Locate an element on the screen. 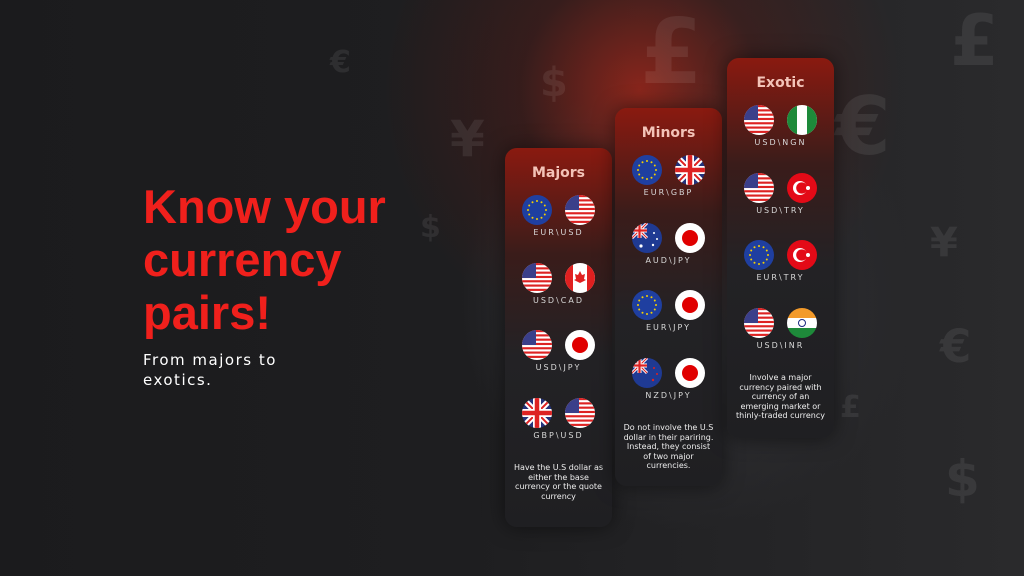 Image resolution: width=1024 pixels, height=576 pixels. subheadline: From majors to exotics. is located at coordinates (210, 370).